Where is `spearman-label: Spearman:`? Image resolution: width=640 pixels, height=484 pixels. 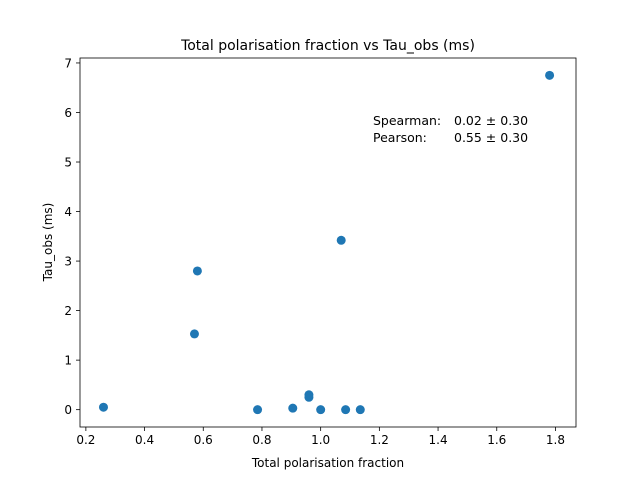
spearman-label: Spearman: is located at coordinates (407, 120).